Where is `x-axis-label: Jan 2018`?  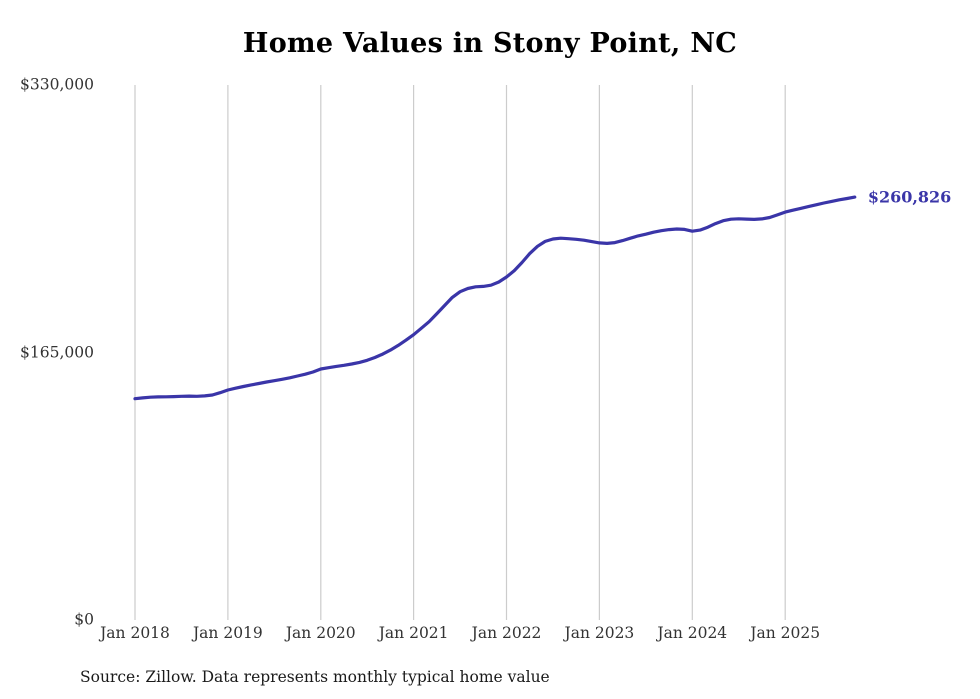 x-axis-label: Jan 2018 is located at coordinates (135, 633).